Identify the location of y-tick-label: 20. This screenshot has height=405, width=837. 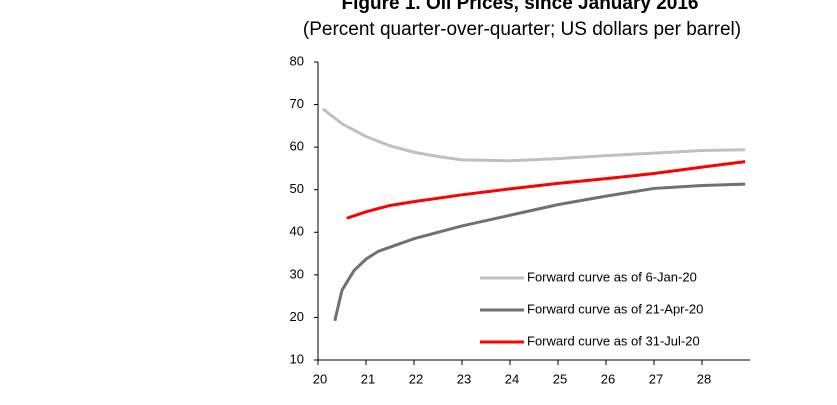
(297, 316).